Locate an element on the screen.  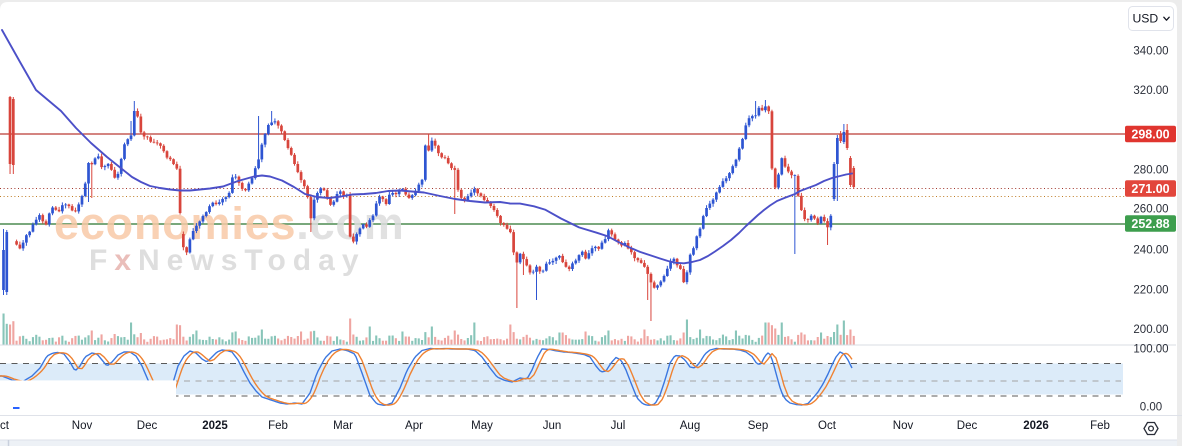
svg-text: 240.00 is located at coordinates (1150, 251).